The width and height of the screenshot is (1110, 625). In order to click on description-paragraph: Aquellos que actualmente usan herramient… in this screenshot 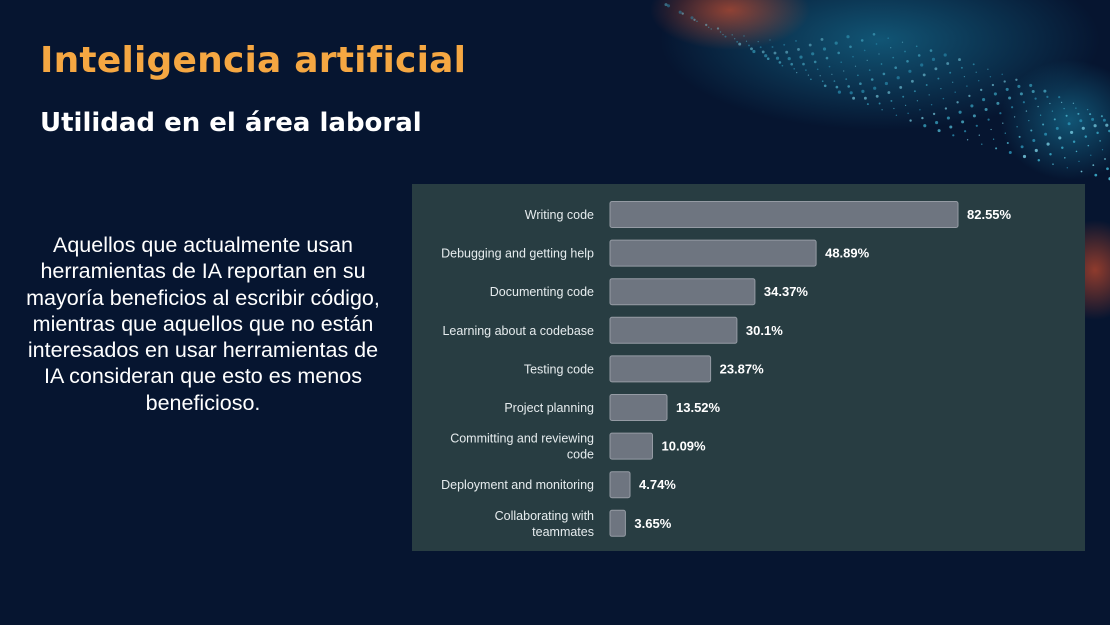, I will do `click(203, 324)`.